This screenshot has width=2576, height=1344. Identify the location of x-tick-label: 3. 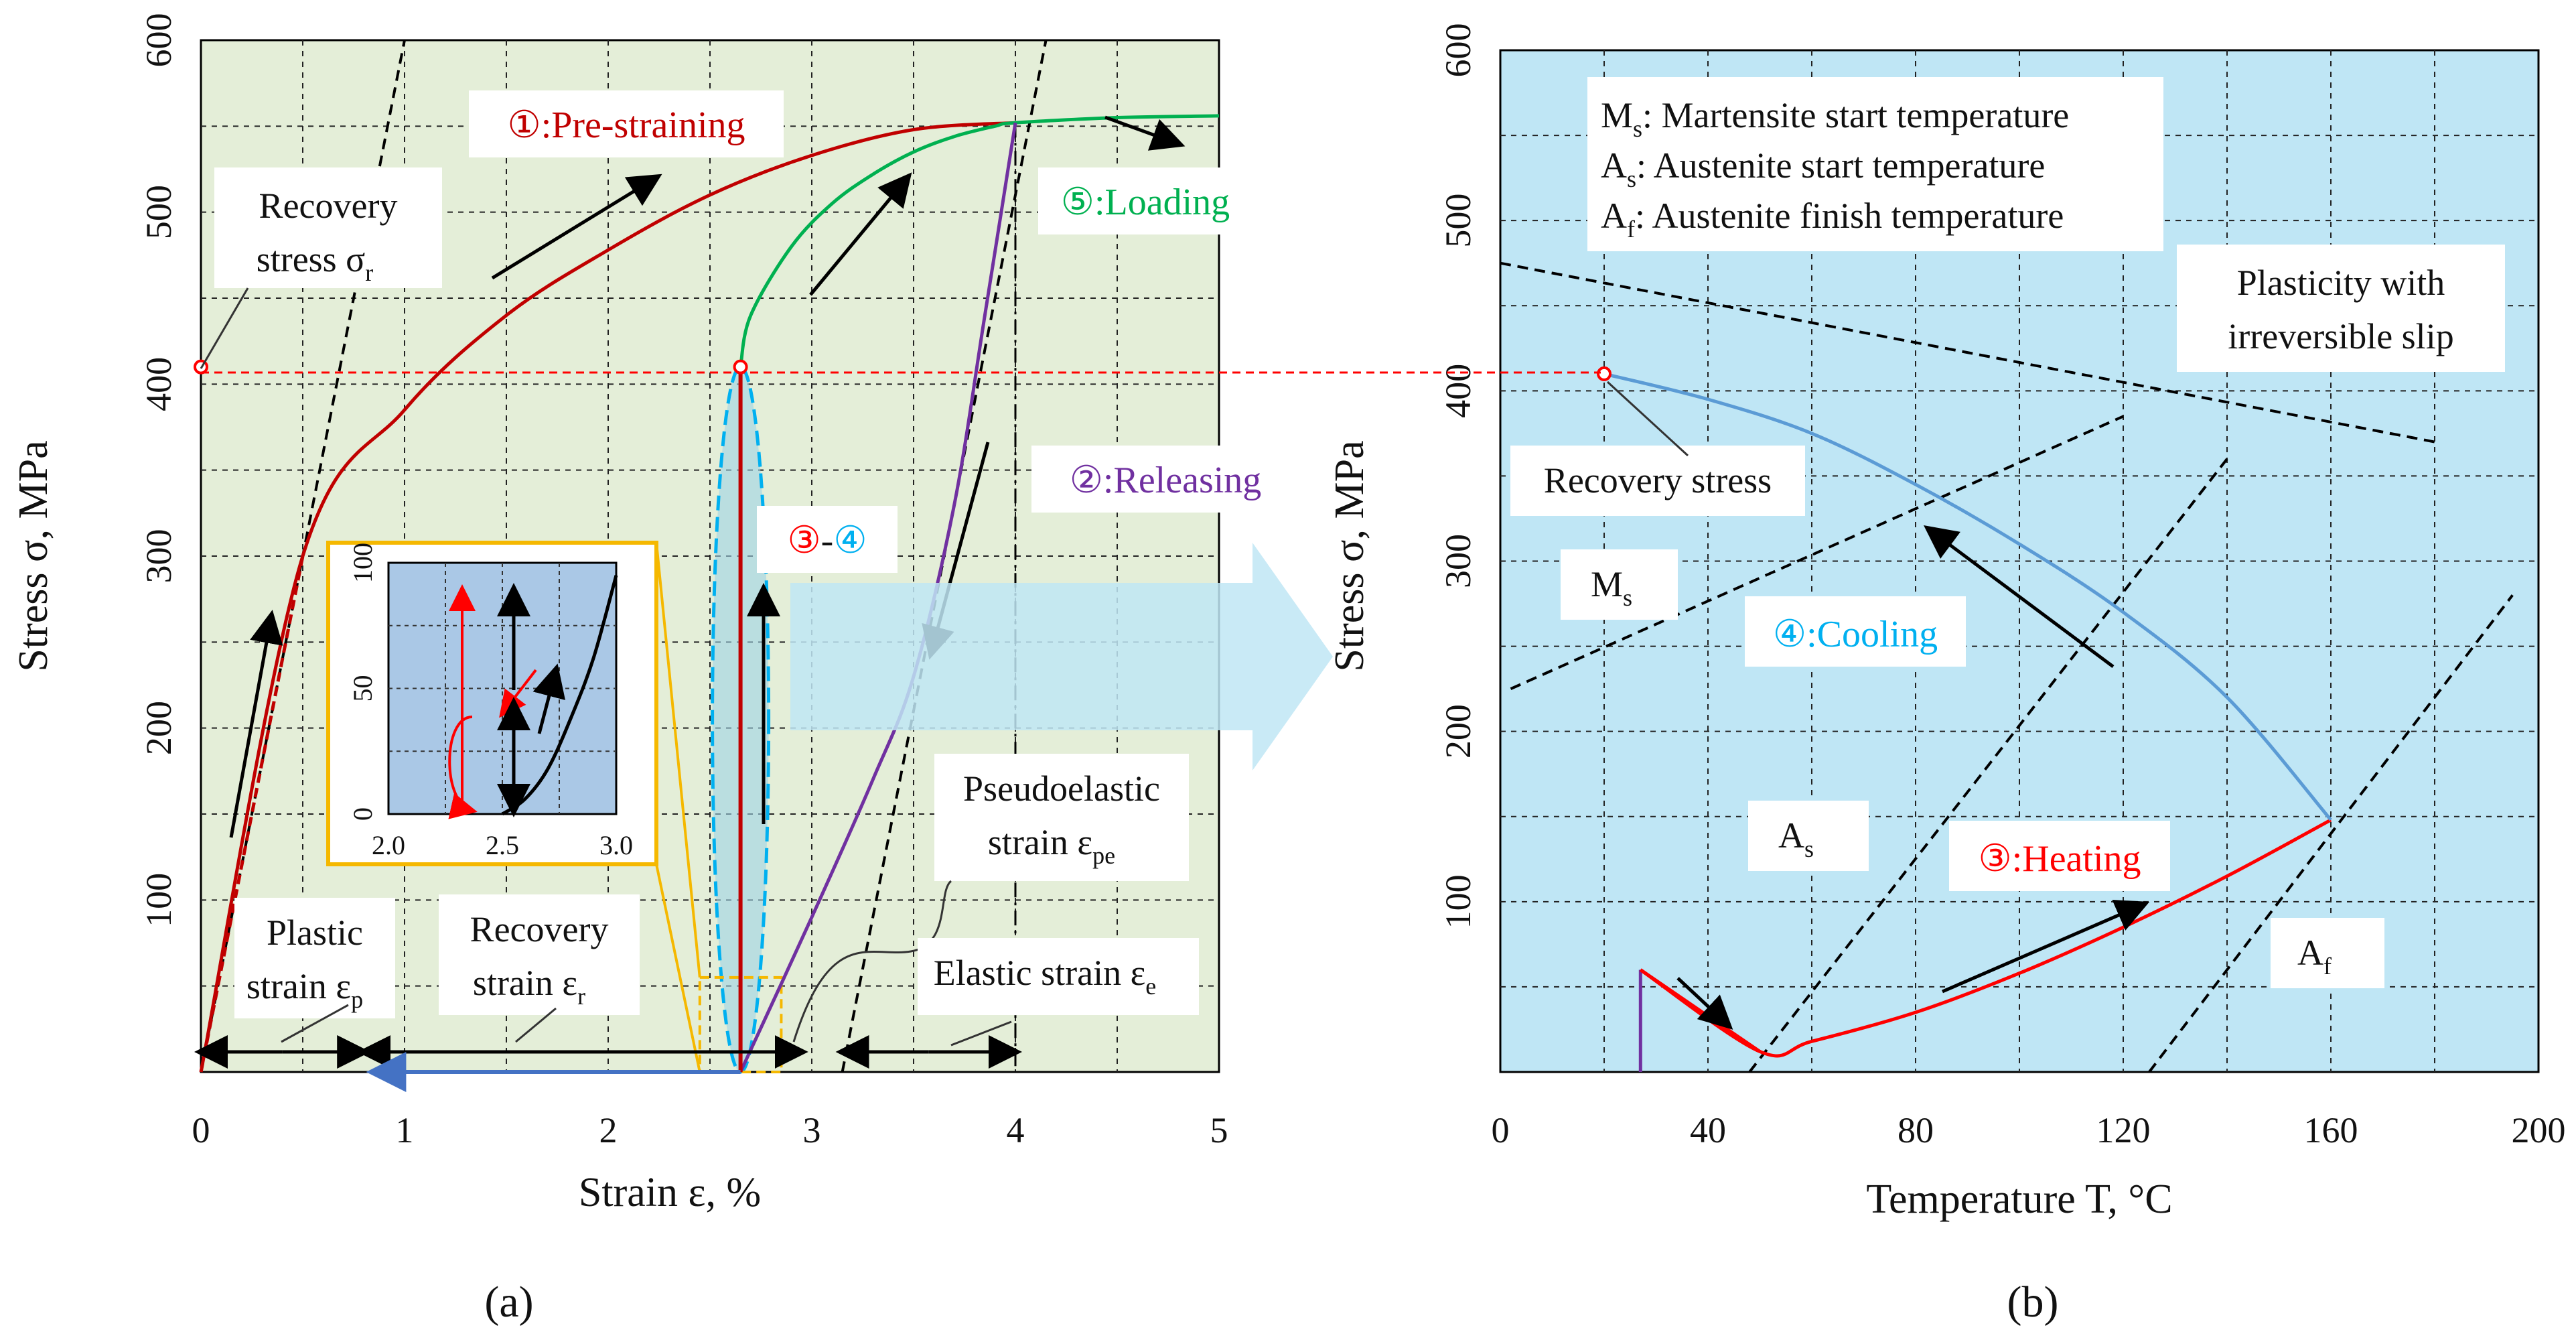
(812, 1130).